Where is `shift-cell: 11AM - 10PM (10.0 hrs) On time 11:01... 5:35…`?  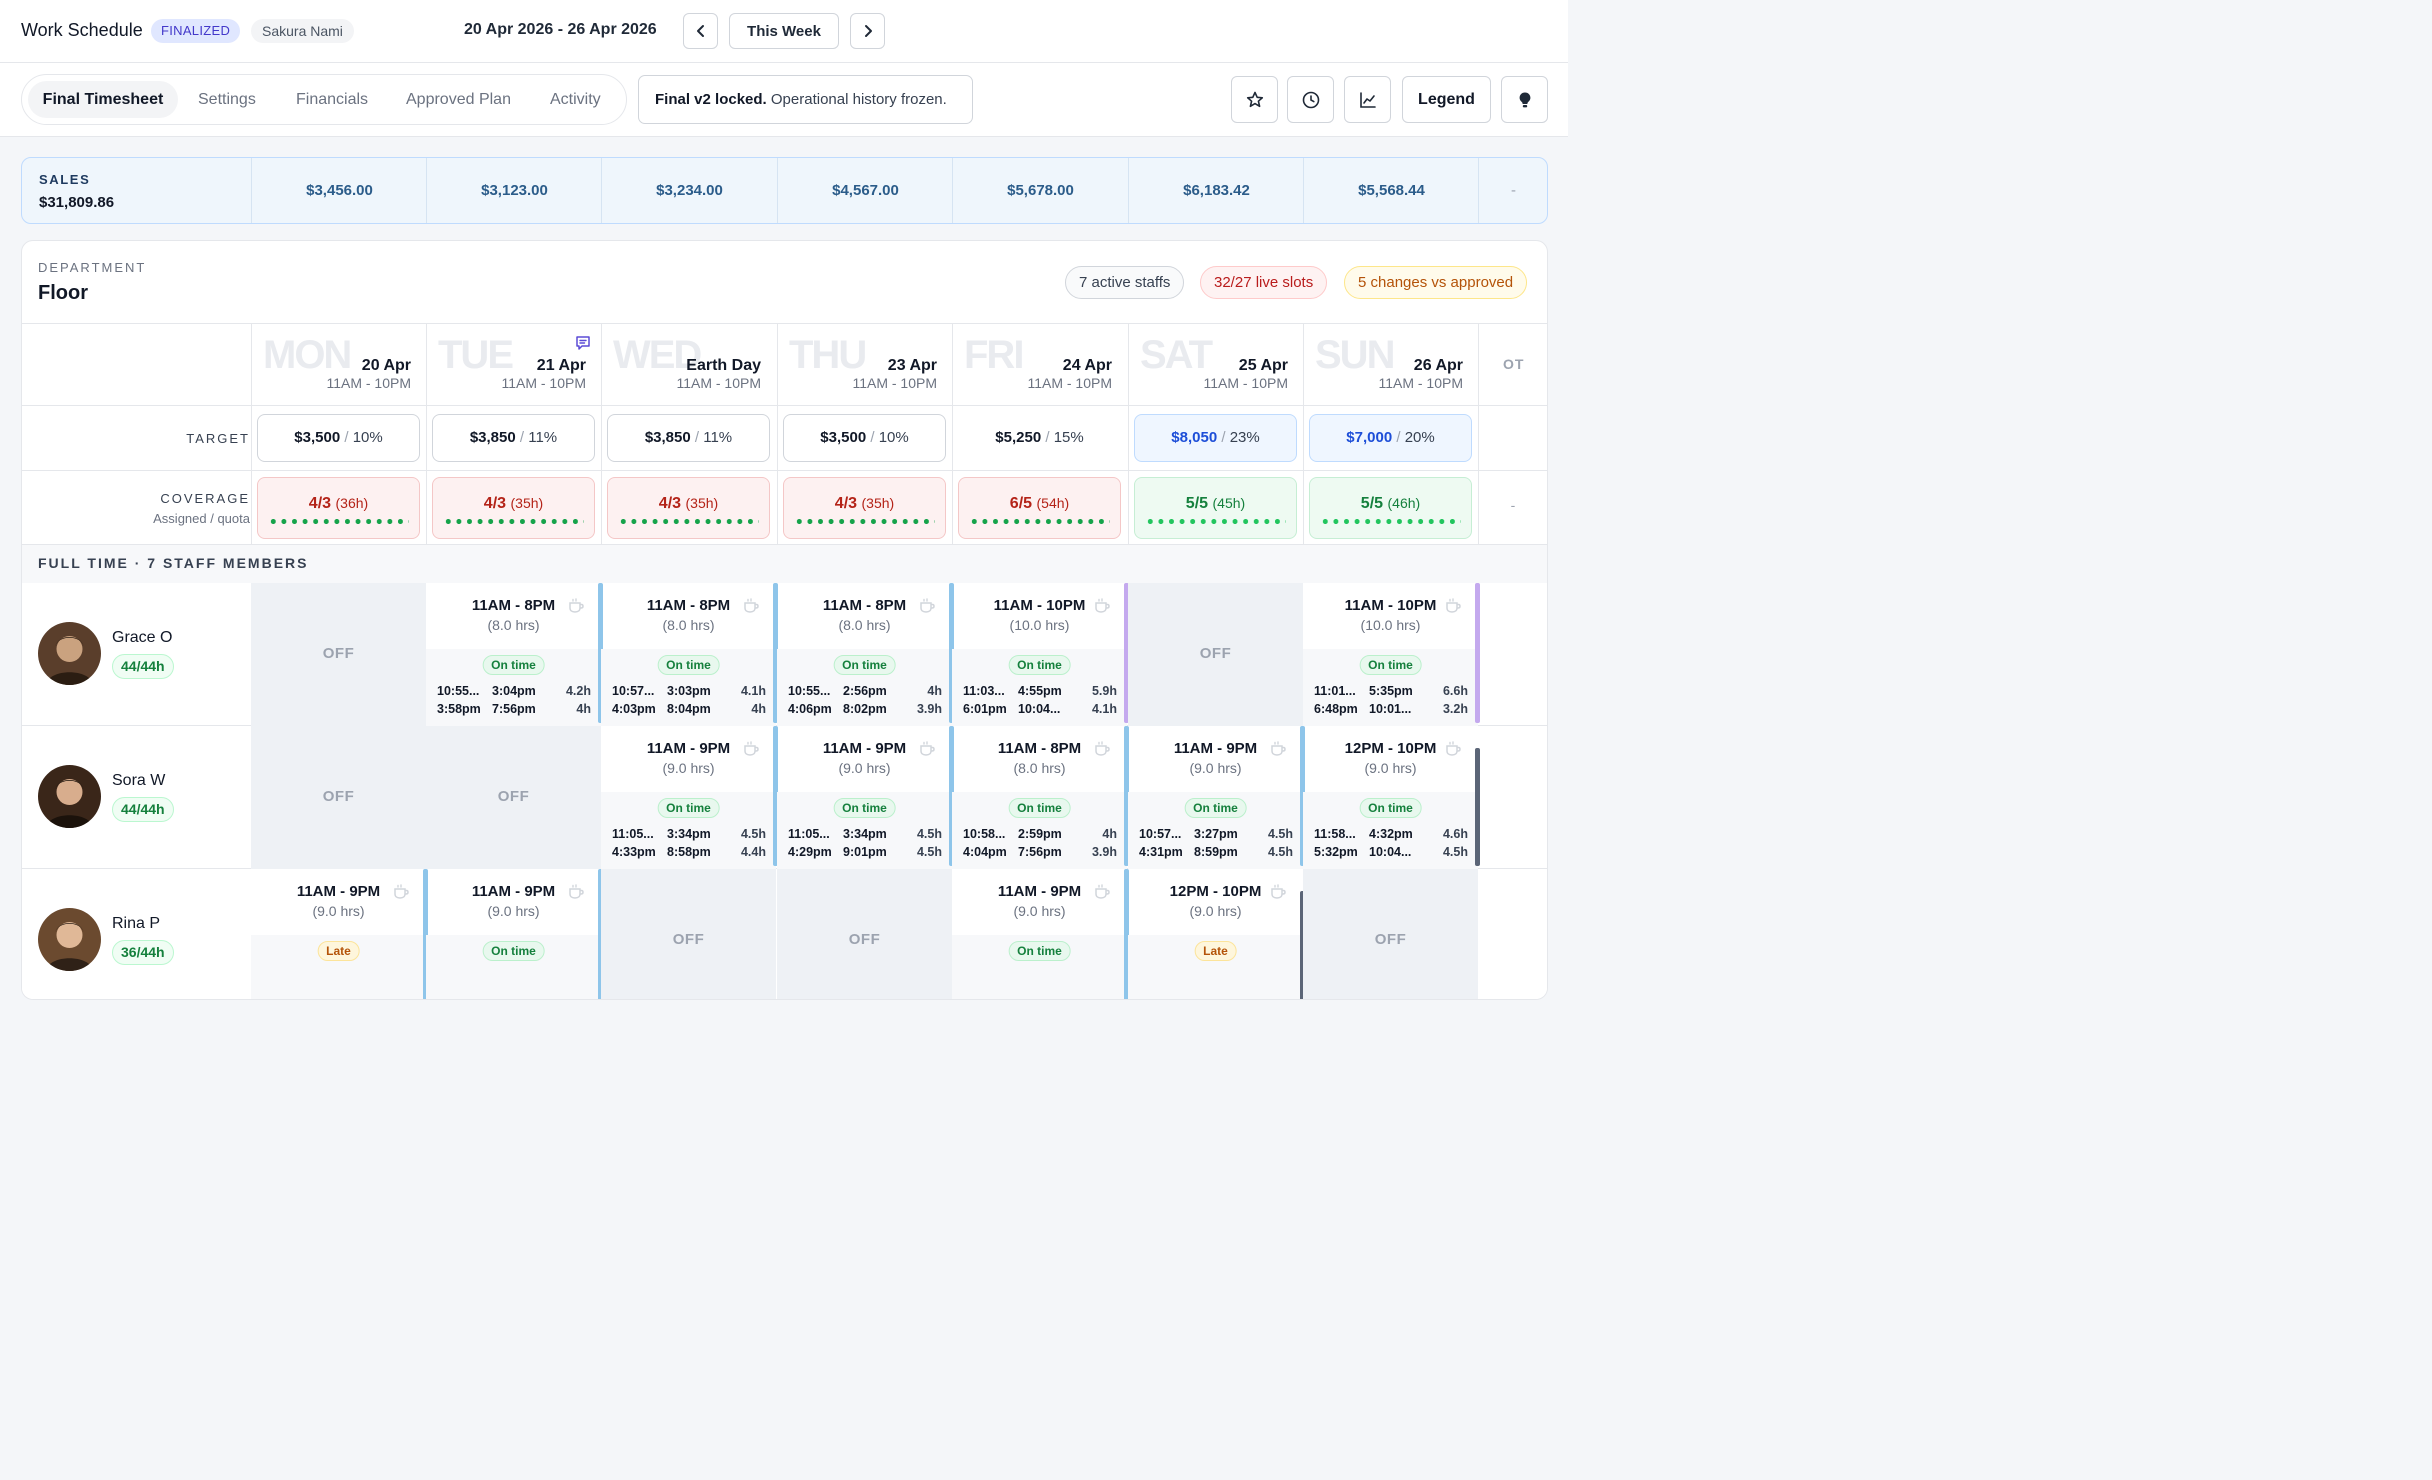 shift-cell: 11AM - 10PM (10.0 hrs) On time 11:01... 5:35… is located at coordinates (1390, 654).